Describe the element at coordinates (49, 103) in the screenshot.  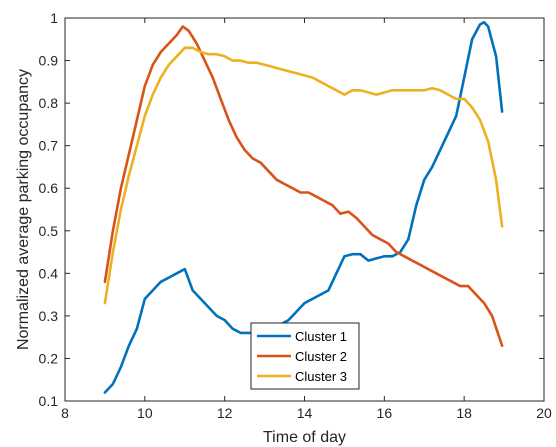
I see `y-tick-label: 0.8` at that location.